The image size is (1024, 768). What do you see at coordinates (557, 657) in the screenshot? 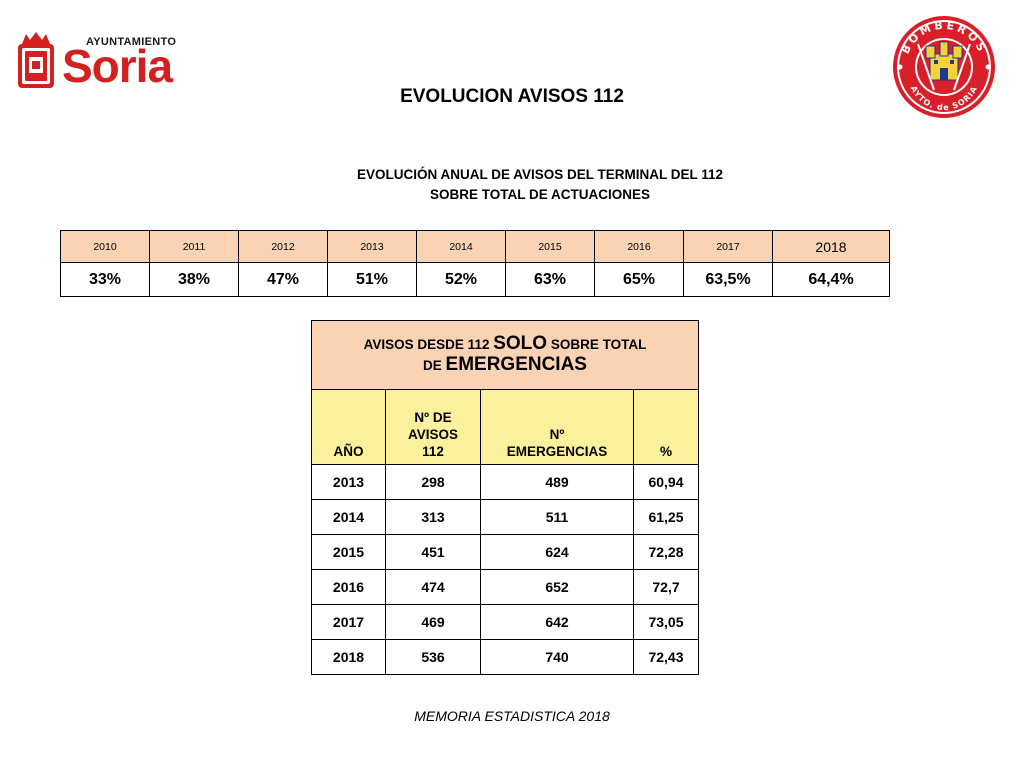
I see `emergencias-cell: 740` at bounding box center [557, 657].